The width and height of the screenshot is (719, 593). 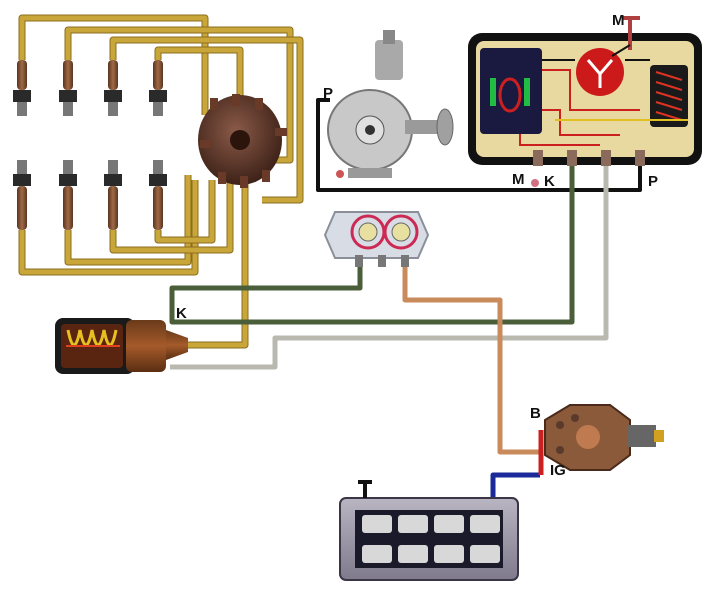 What do you see at coordinates (90, 145) in the screenshot?
I see `spark-plugs` at bounding box center [90, 145].